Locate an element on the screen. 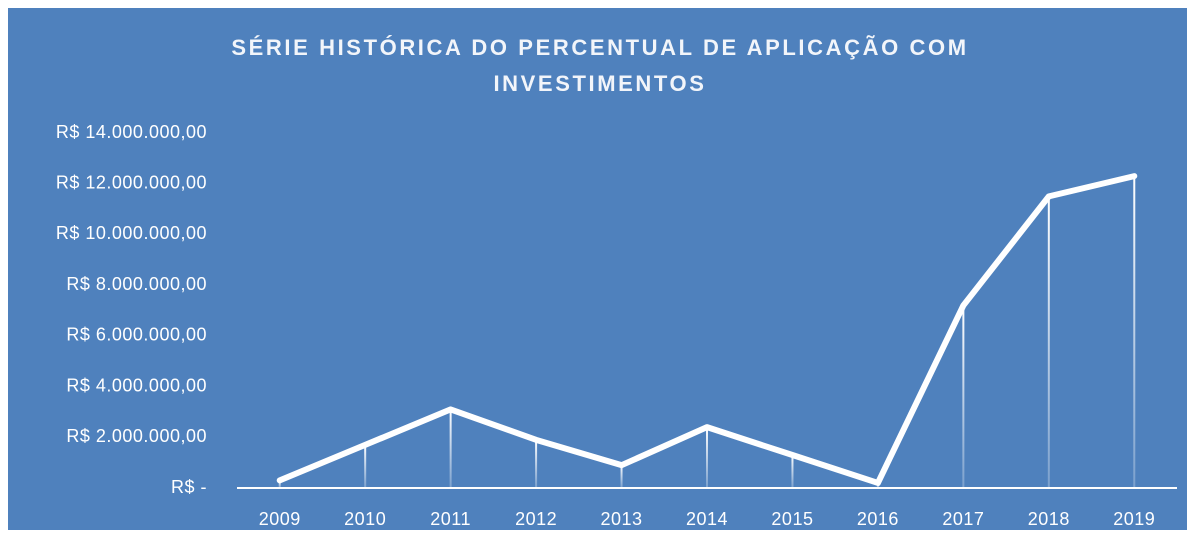 Image resolution: width=1197 pixels, height=538 pixels. y-tick-label: R$ 4.000.000,00 is located at coordinates (136, 385).